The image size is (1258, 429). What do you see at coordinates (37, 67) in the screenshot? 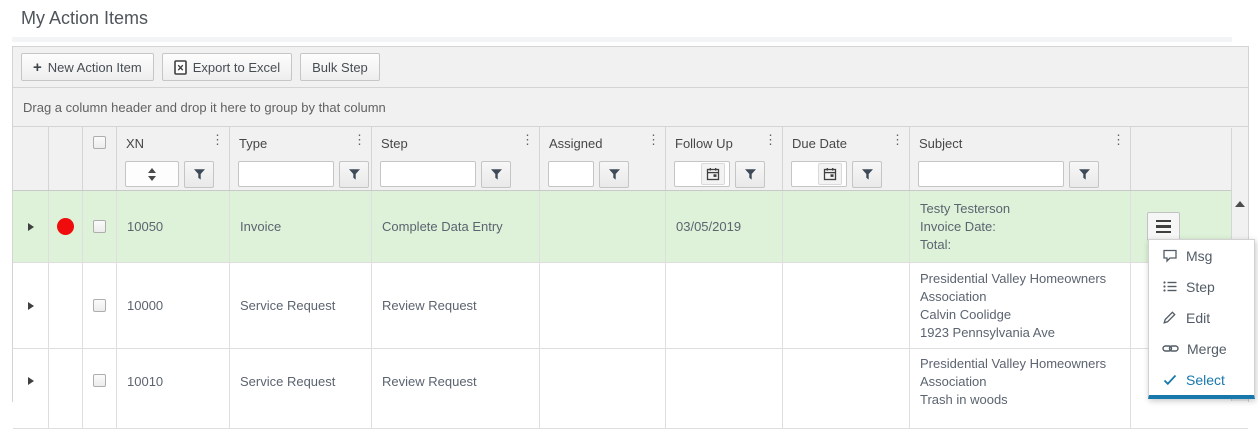
I see `plus-icon: +` at bounding box center [37, 67].